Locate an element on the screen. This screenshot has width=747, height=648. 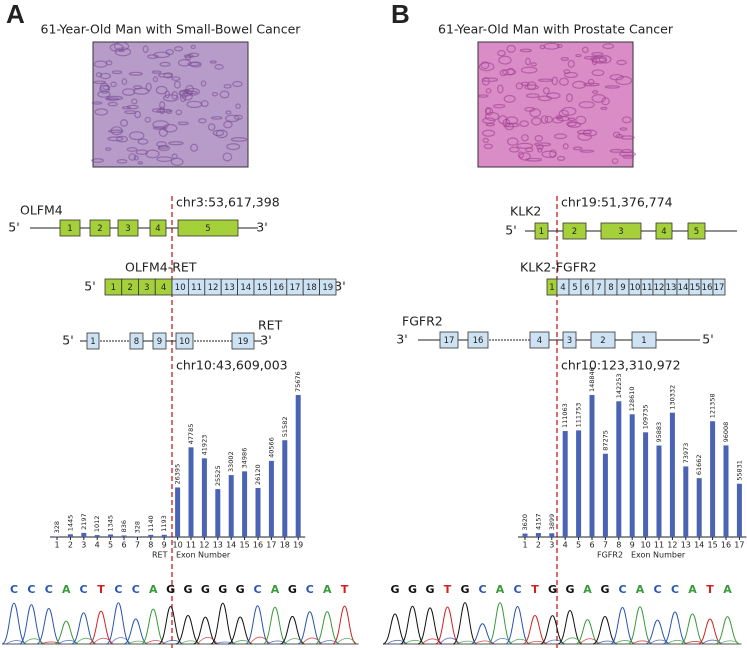
x-tick-label: 10 is located at coordinates (178, 545).